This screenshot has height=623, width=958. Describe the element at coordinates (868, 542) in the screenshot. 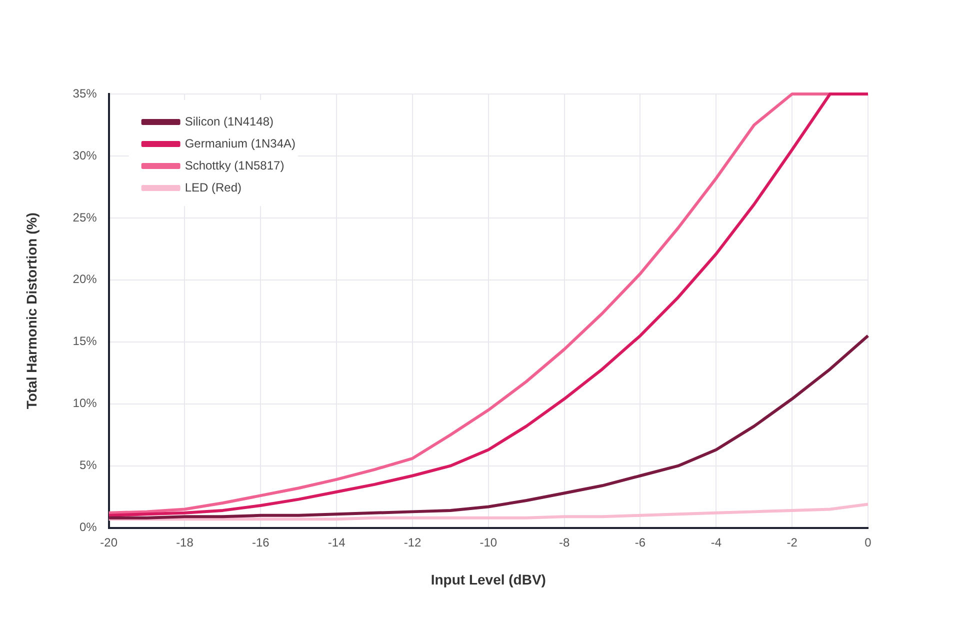

I see `x-tick-label: 0` at that location.